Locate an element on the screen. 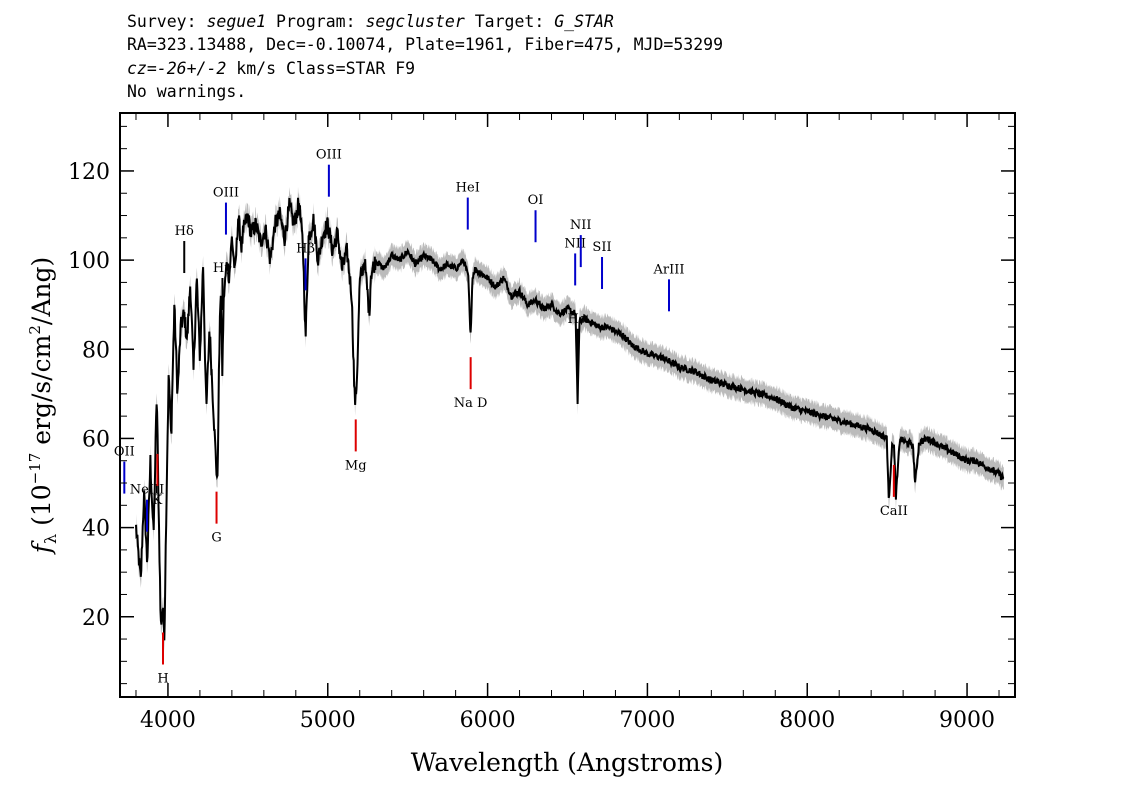  y-tick-label: 40 is located at coordinates (96, 529).